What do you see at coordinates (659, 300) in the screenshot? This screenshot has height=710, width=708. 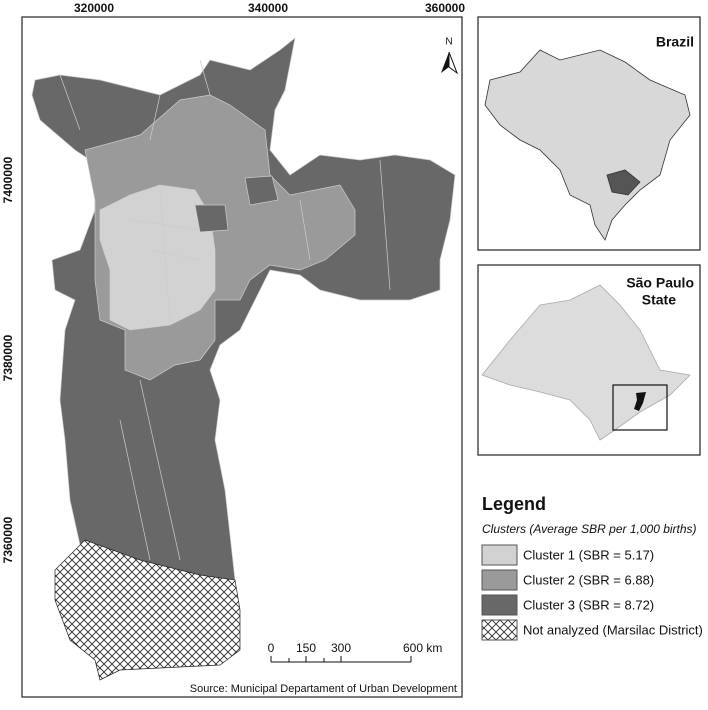 I see `inset-title: State` at bounding box center [659, 300].